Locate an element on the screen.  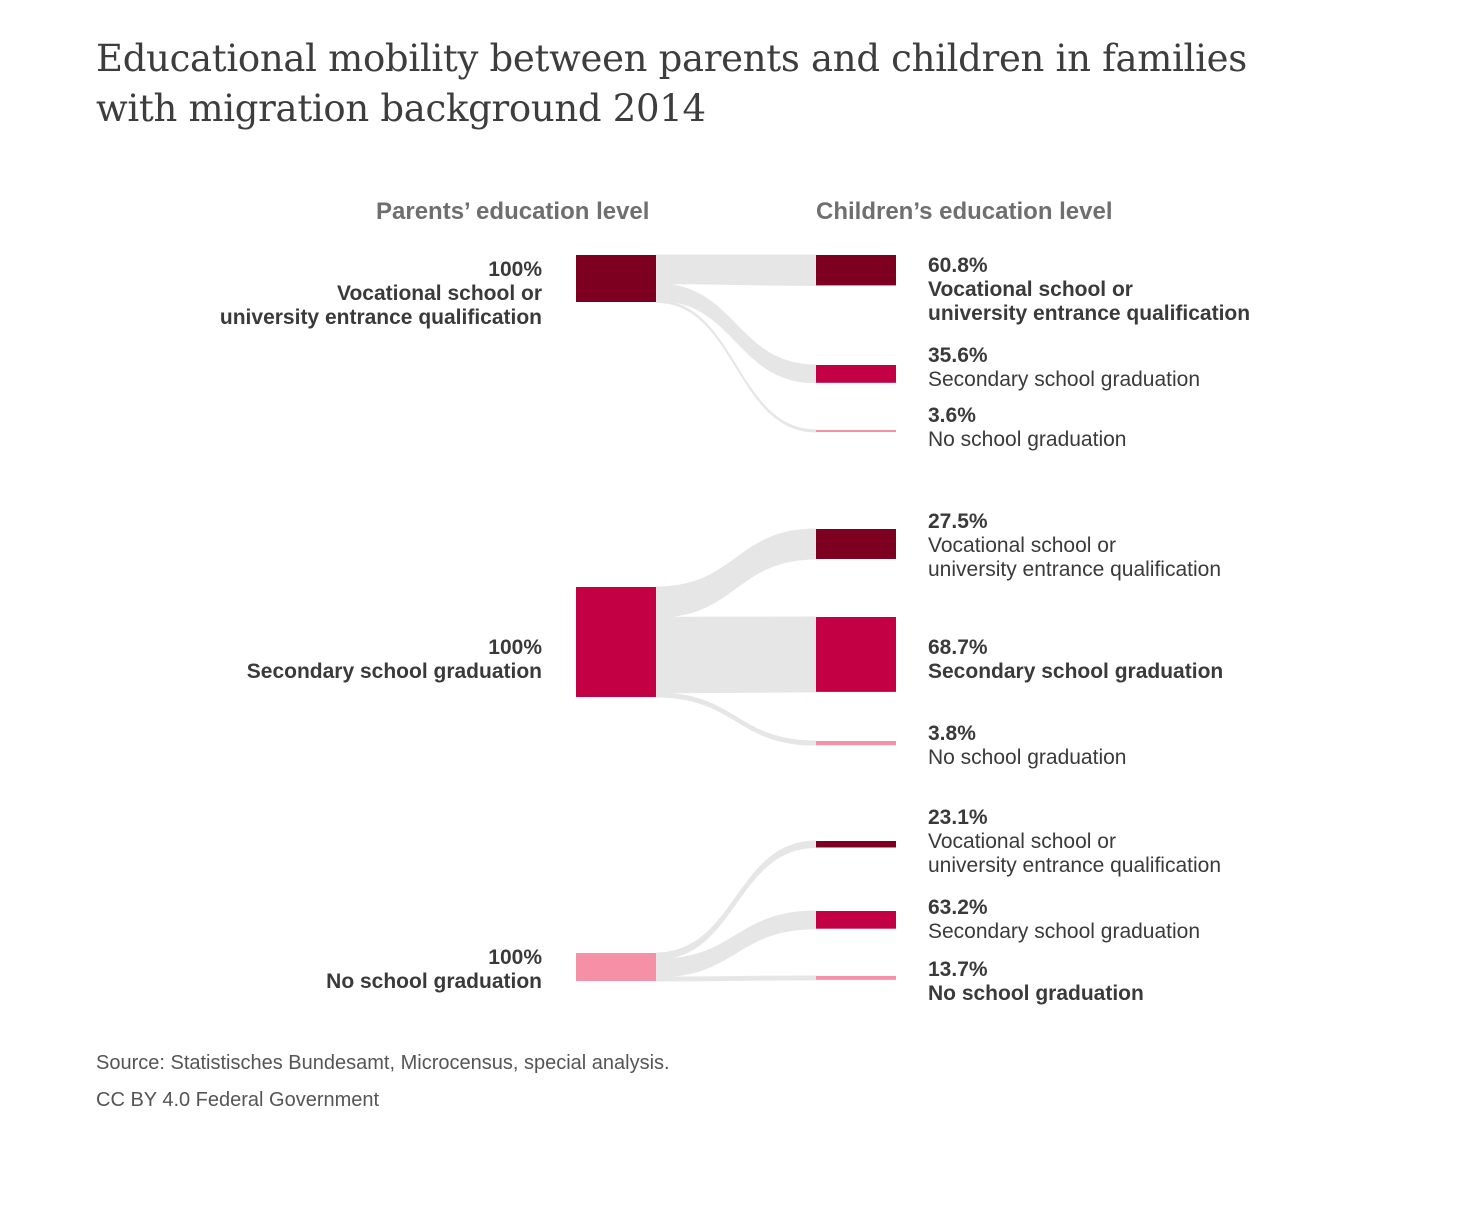
parent-category-label: Secondary school graduation is located at coordinates (394, 671).